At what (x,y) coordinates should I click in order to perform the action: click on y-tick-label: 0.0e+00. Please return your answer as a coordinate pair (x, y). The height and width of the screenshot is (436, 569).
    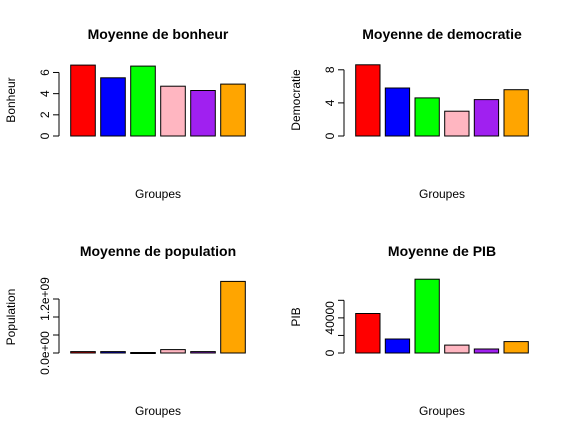
    Looking at the image, I should click on (45, 353).